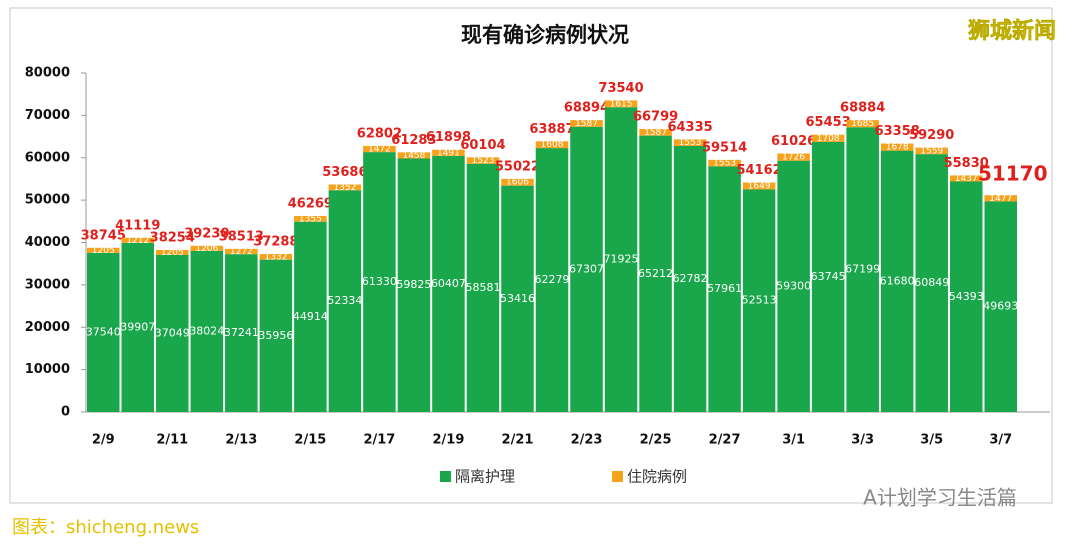 The image size is (1080, 547). What do you see at coordinates (172, 440) in the screenshot?
I see `x-tick-label: 2/11` at bounding box center [172, 440].